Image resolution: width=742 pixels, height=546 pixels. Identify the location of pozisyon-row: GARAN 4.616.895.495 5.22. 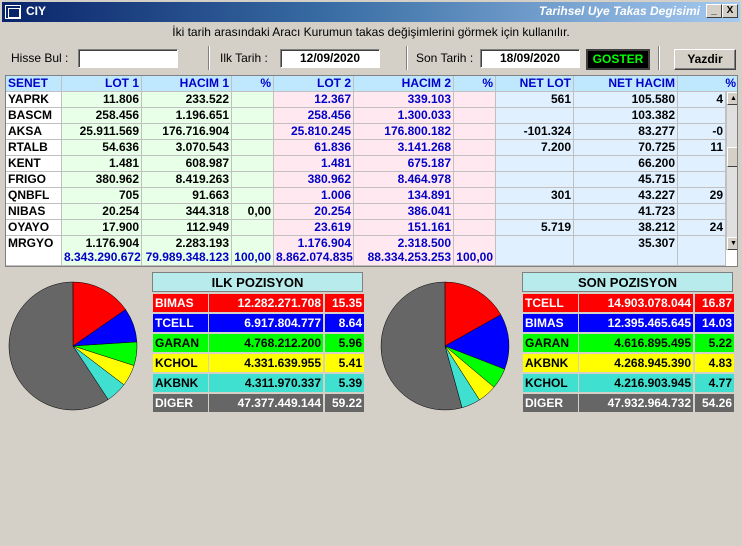
(628, 342).